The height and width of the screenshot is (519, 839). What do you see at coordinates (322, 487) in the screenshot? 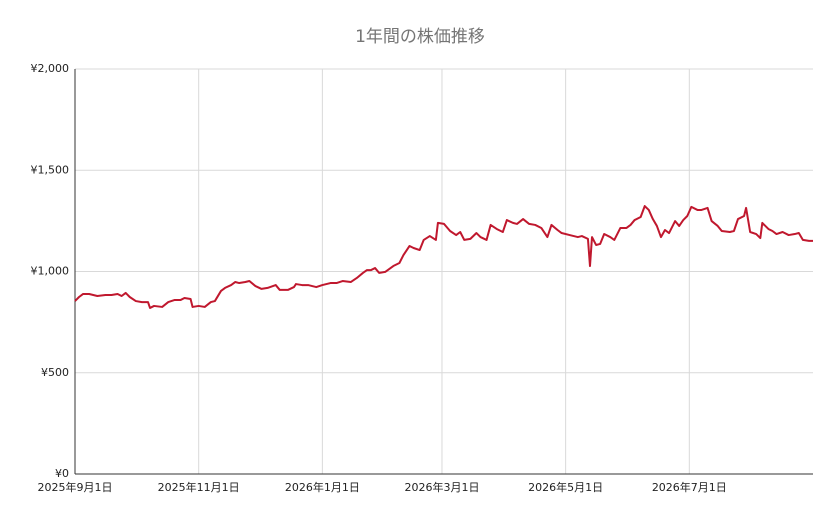
I see `x-tick-label: 2026年1月1日` at bounding box center [322, 487].